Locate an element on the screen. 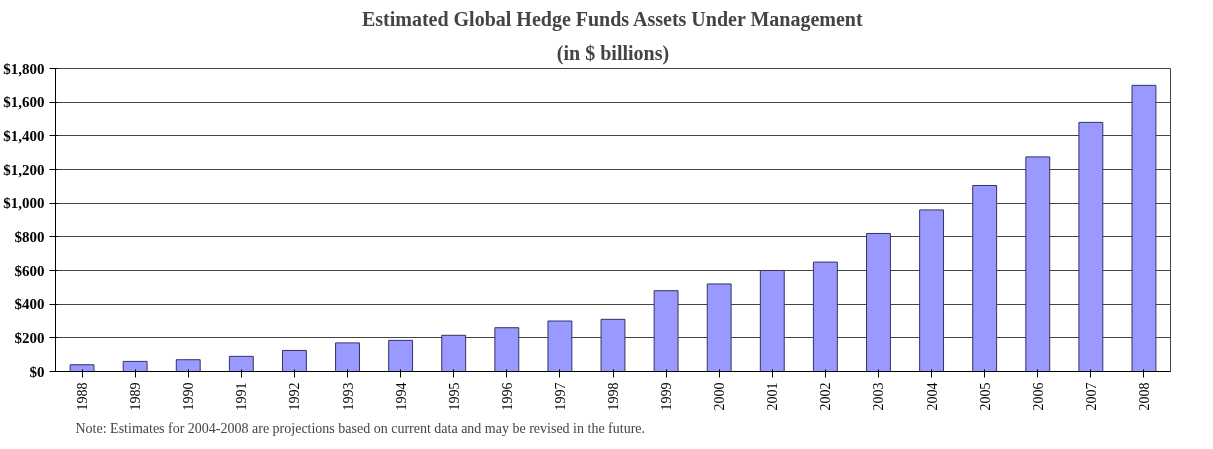 This screenshot has width=1213, height=449. x-tick-label: 1989 is located at coordinates (136, 396).